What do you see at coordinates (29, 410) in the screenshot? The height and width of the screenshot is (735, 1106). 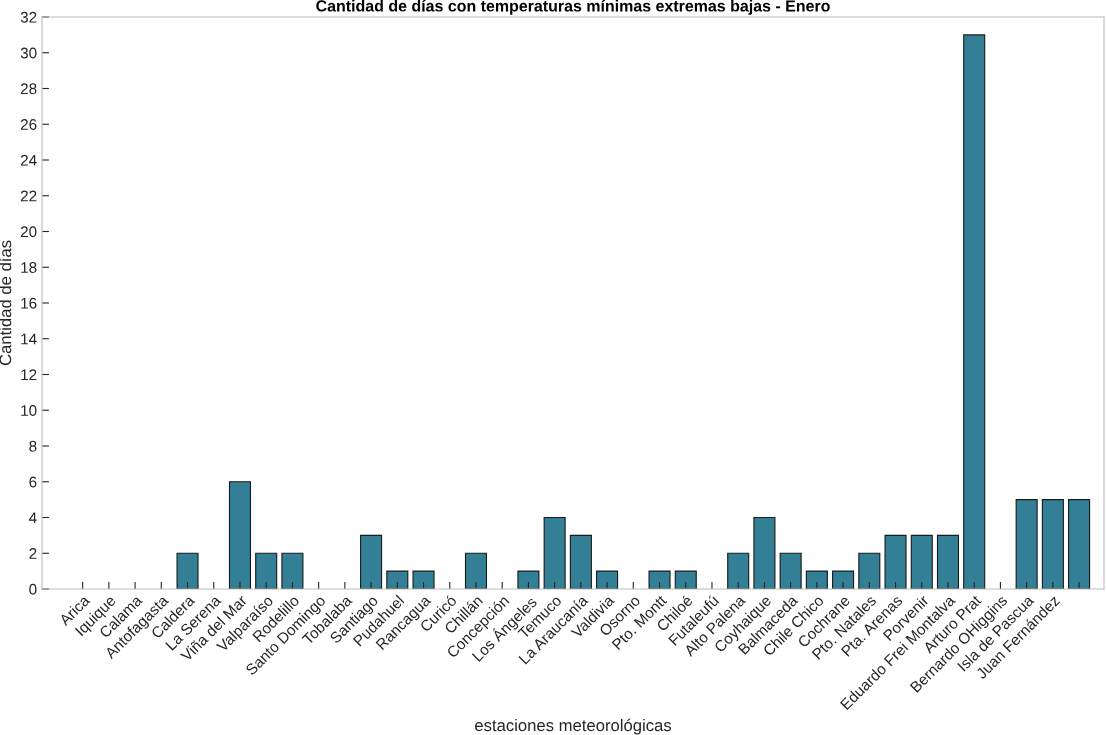 I see `y-tick-label: 10` at bounding box center [29, 410].